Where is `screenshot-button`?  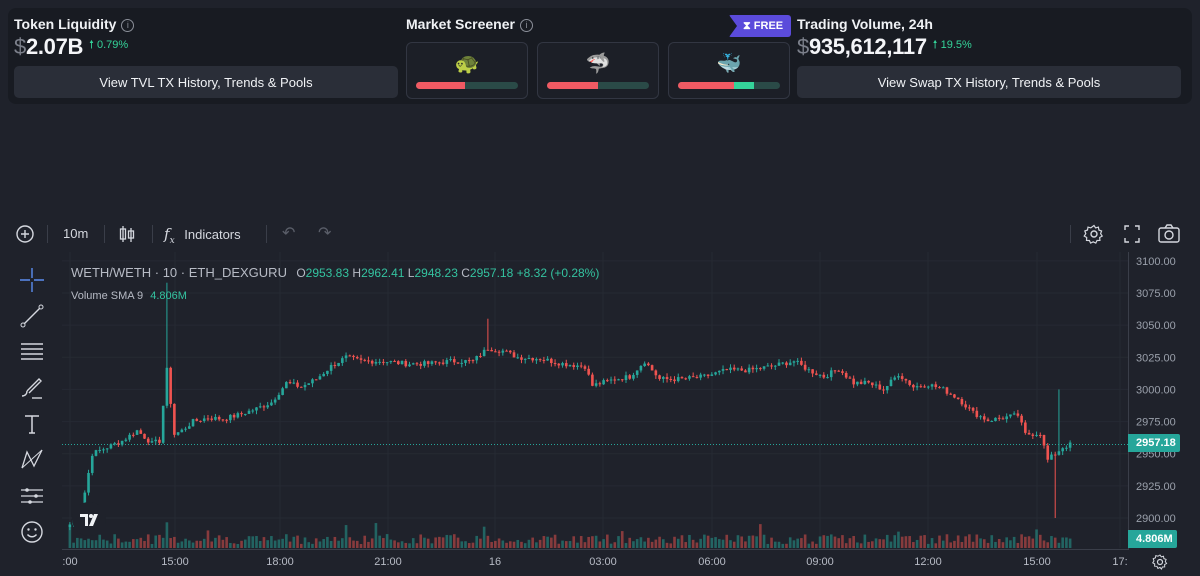
screenshot-button is located at coordinates (1169, 234).